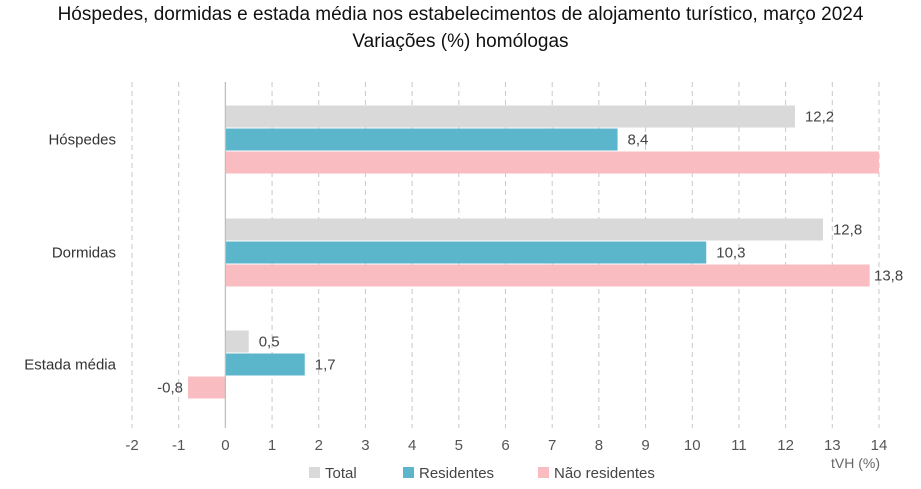 This screenshot has width=921, height=489. What do you see at coordinates (847, 230) in the screenshot?
I see `data-label: 12,8` at bounding box center [847, 230].